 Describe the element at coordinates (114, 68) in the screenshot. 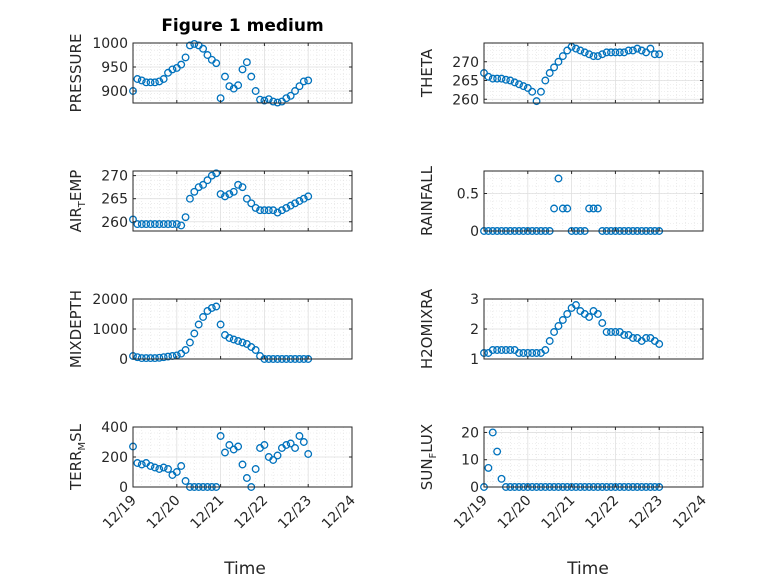

I see `y-tick-label: 950` at that location.